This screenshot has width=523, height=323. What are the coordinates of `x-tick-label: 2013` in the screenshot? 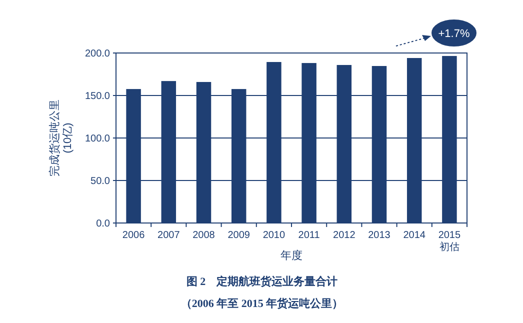 It's located at (379, 235).